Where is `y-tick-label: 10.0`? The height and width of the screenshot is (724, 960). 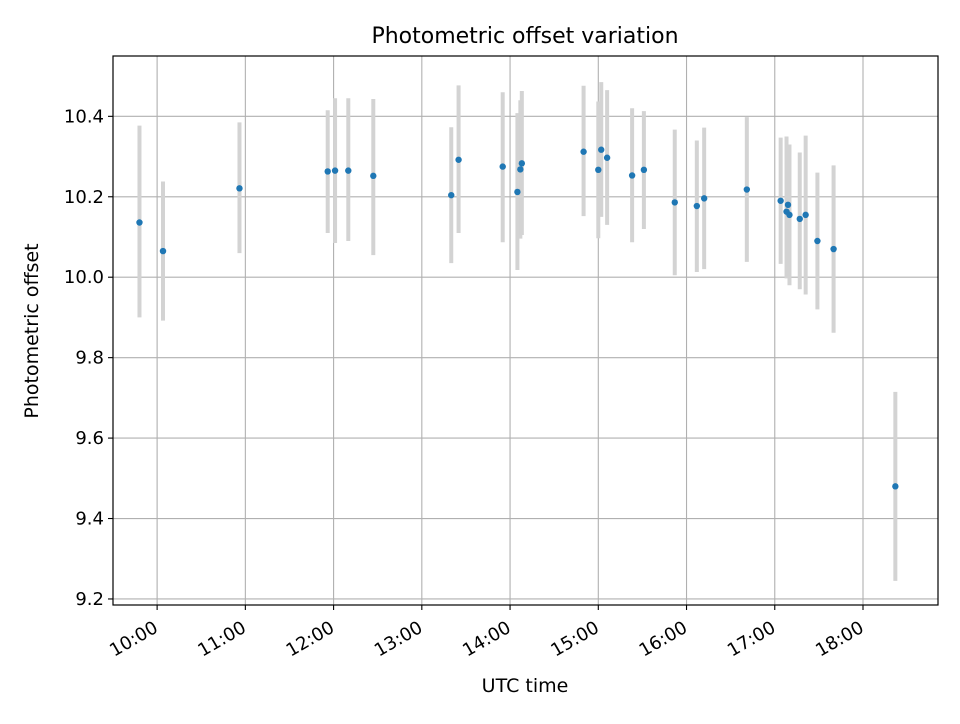
y-tick-label: 10.0 is located at coordinates (84, 277).